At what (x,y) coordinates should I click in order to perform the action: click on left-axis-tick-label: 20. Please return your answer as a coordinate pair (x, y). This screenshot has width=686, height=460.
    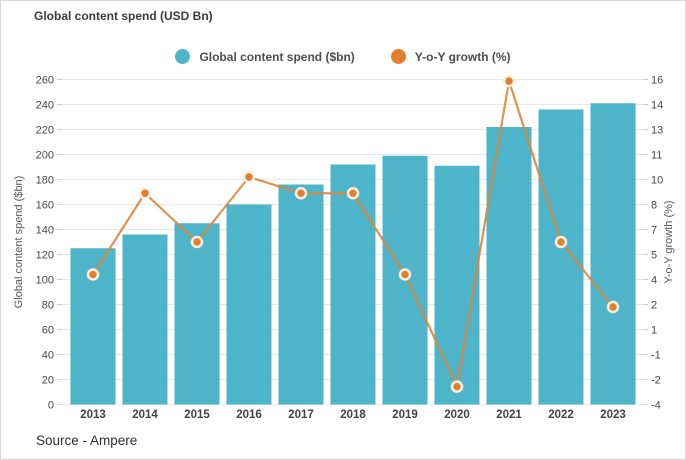
    Looking at the image, I should click on (48, 381).